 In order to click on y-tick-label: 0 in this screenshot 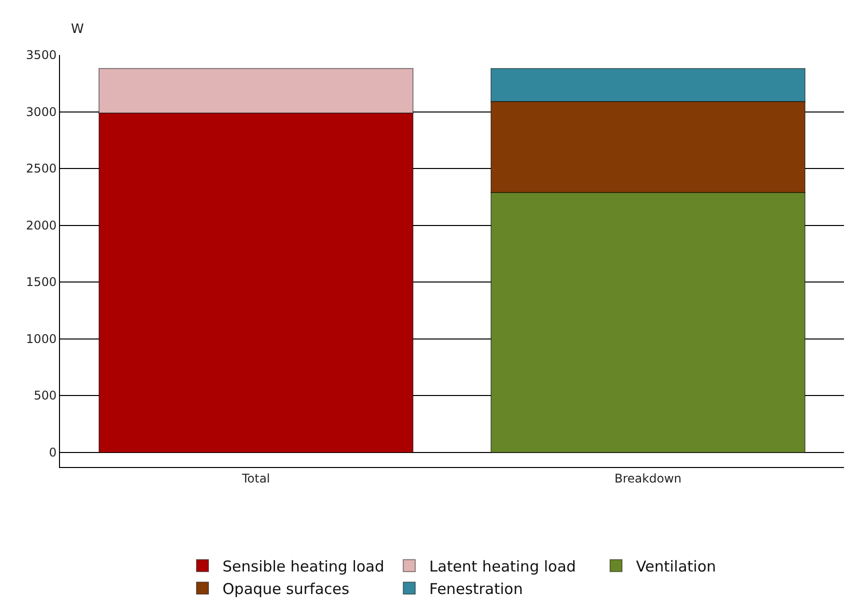, I will do `click(52, 452)`.